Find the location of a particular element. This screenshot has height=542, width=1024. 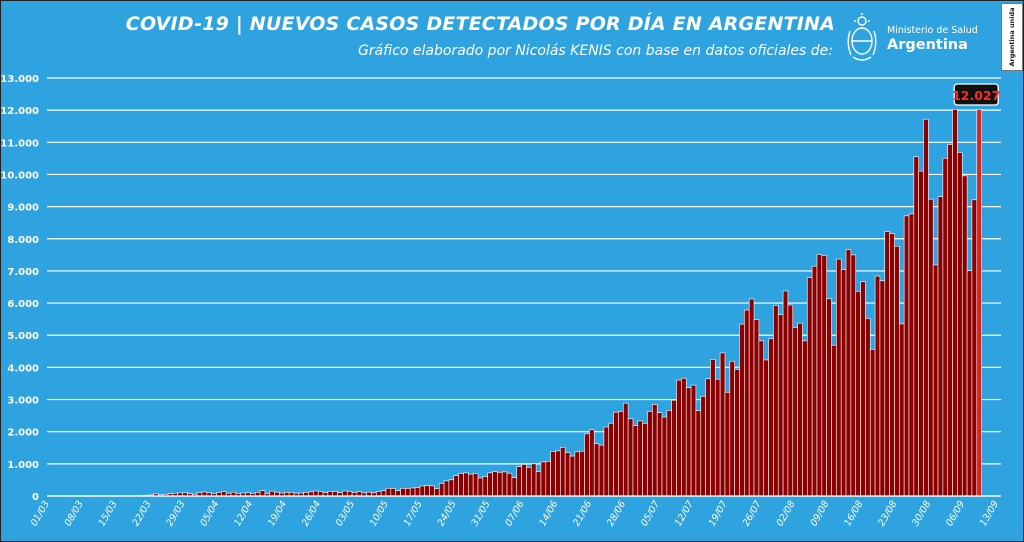

argentina-unida-badge: Argentina unida is located at coordinates (1012, 37).